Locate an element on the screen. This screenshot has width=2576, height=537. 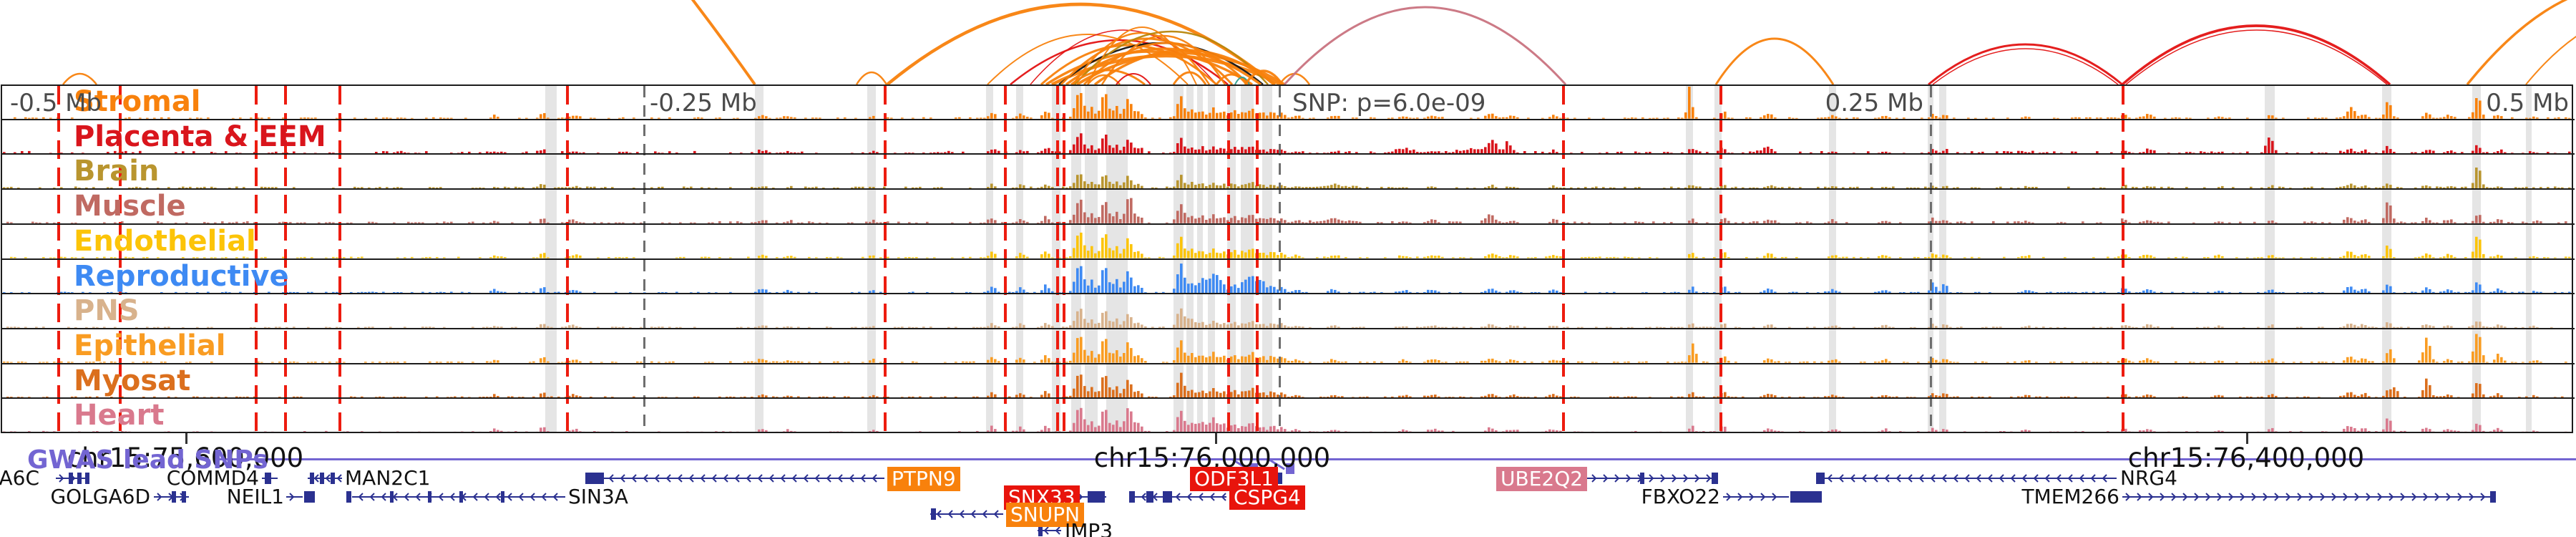
gwas-line is located at coordinates (1397, 459).